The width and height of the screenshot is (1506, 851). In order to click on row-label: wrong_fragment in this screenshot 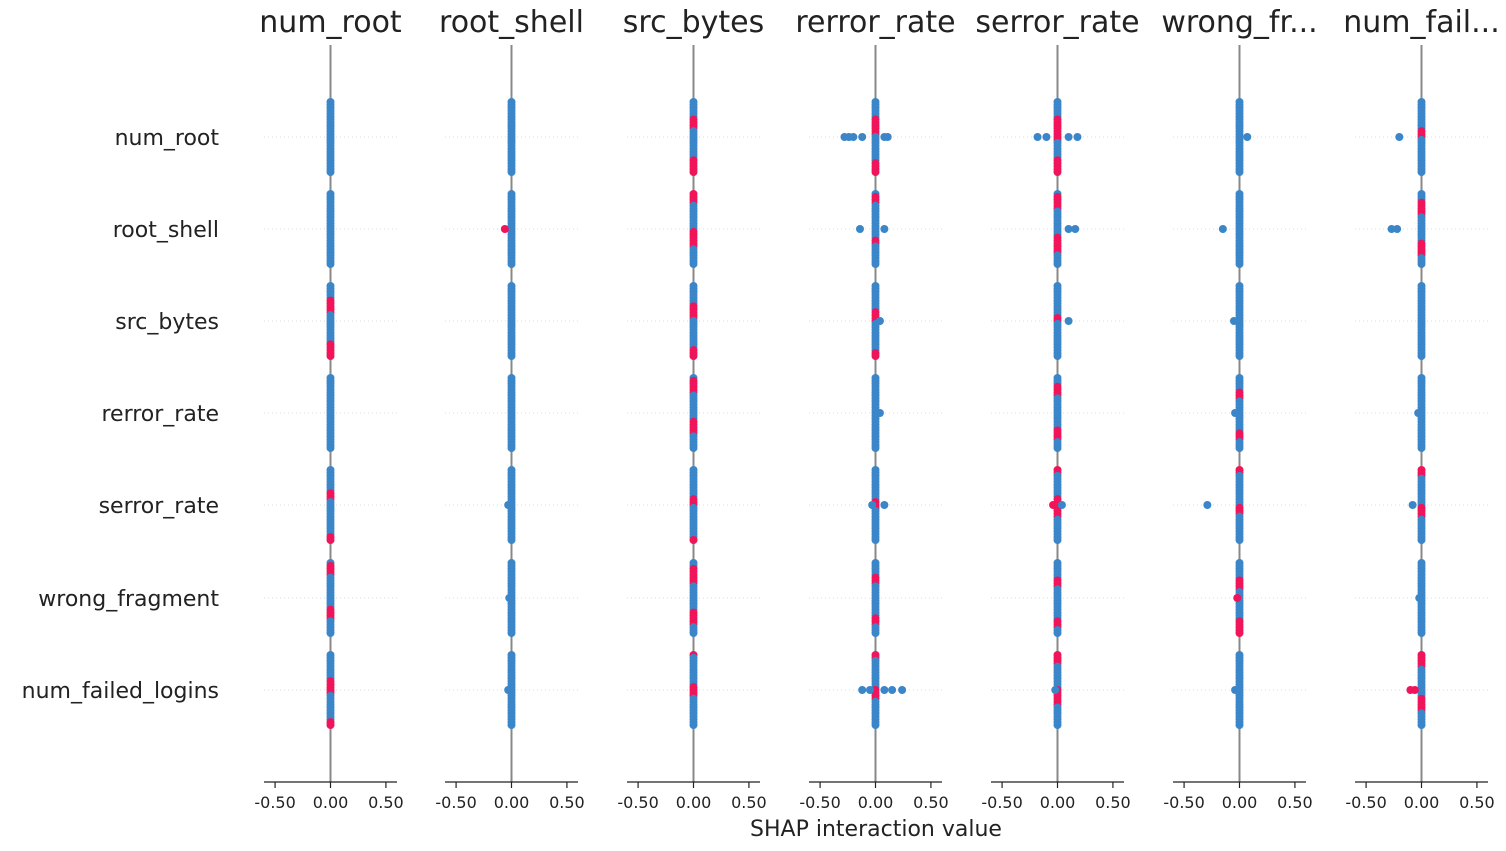, I will do `click(128, 599)`.